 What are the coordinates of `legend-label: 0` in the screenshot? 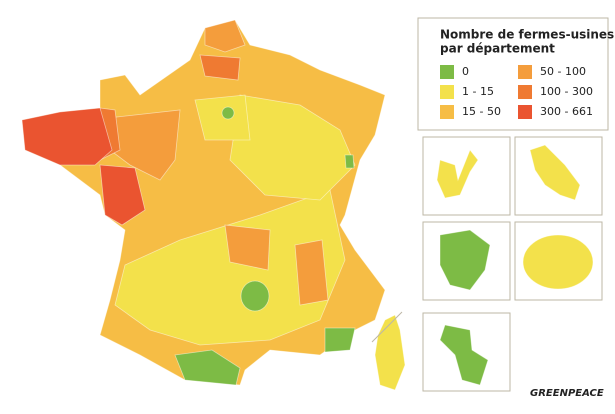 It's located at (465, 71).